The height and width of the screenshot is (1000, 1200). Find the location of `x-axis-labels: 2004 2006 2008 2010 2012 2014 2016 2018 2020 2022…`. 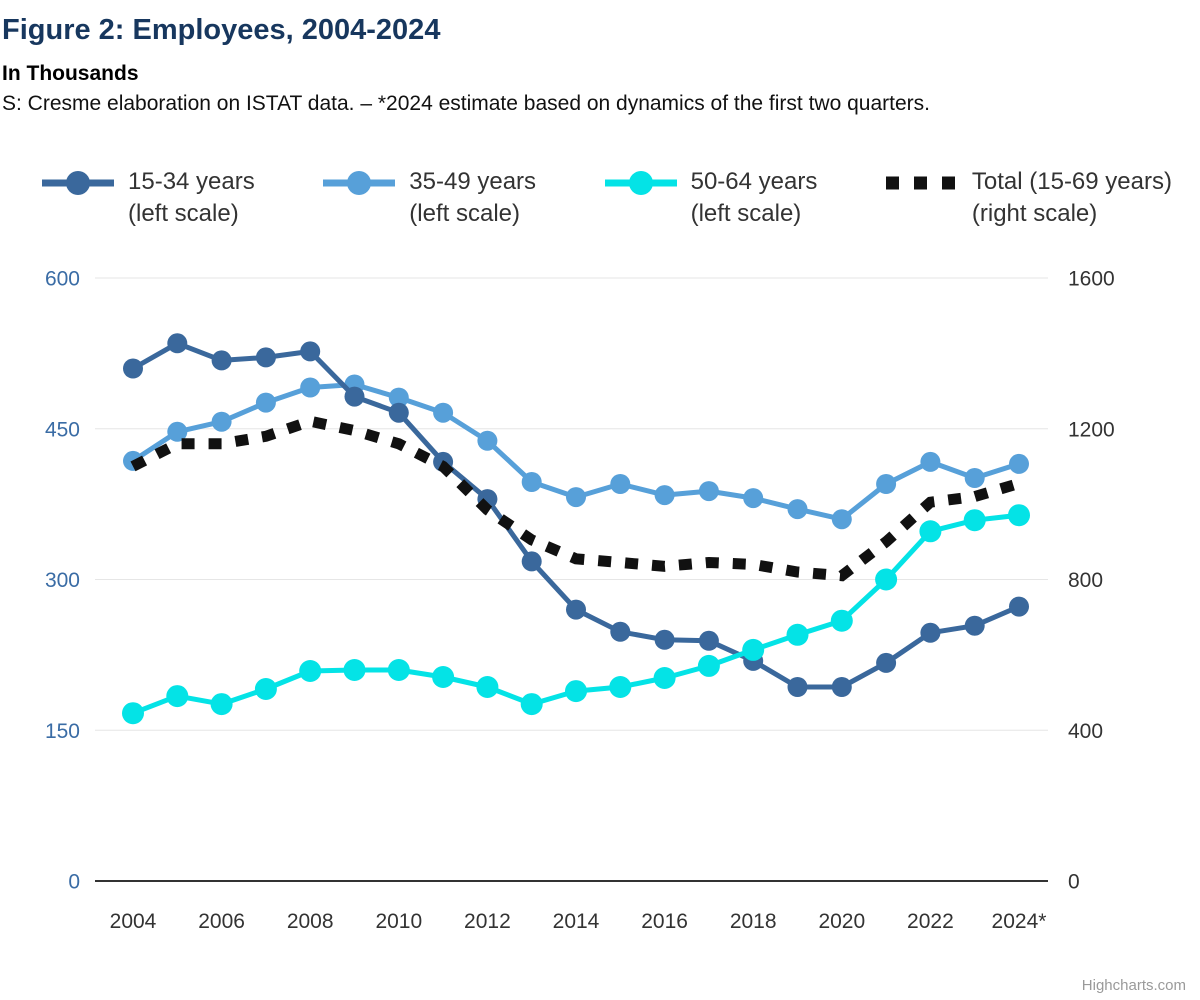

x-axis-labels: 2004 2006 2008 2010 2012 2014 2016 2018 2020 2022… is located at coordinates (578, 921).